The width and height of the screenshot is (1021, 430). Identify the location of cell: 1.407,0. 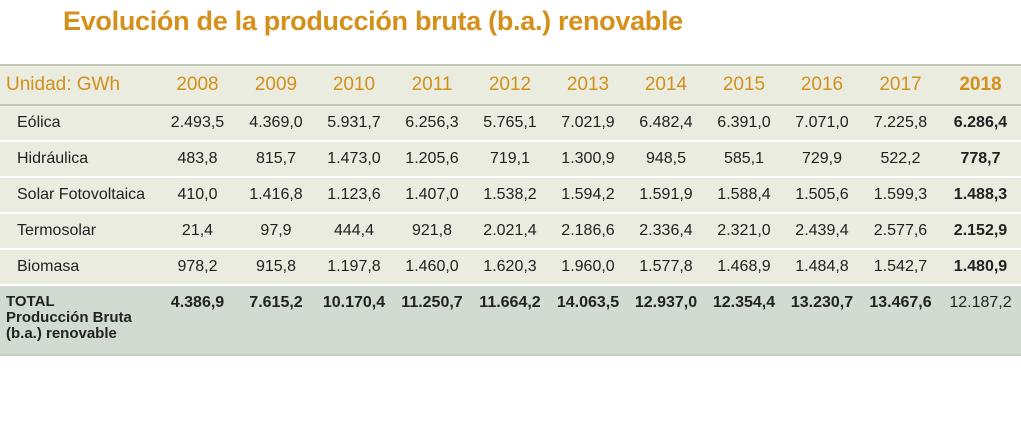
(432, 195).